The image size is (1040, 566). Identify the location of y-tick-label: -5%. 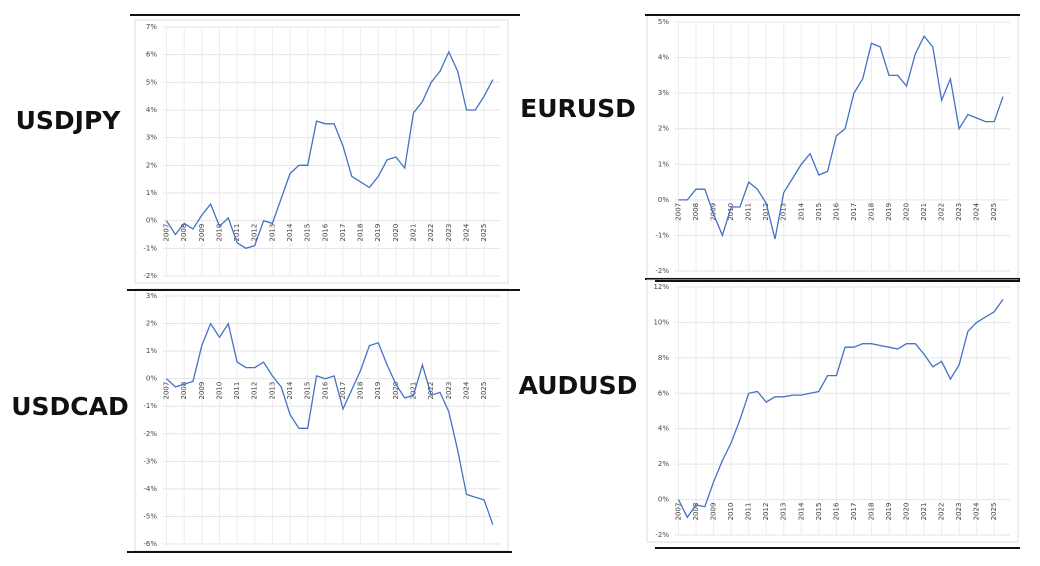
(150, 516).